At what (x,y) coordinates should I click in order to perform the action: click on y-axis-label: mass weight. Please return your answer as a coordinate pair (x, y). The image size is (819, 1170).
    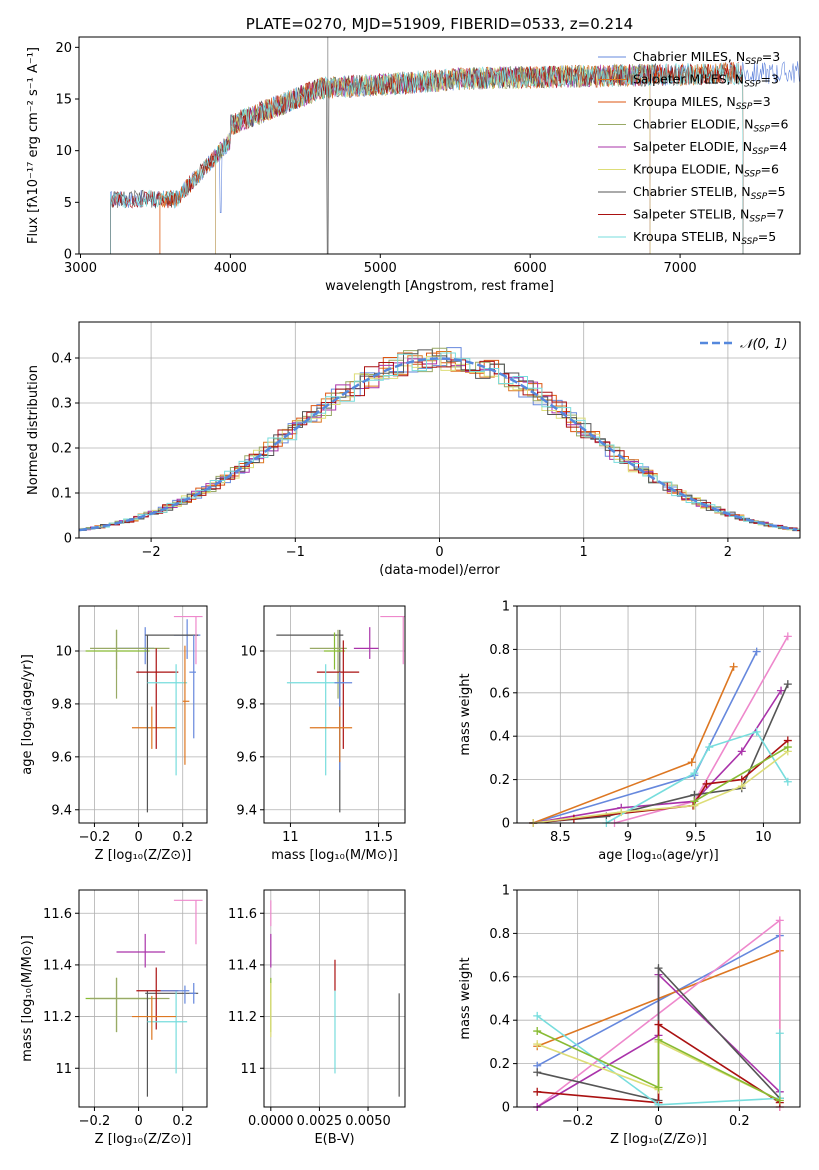
    Looking at the image, I should click on (465, 998).